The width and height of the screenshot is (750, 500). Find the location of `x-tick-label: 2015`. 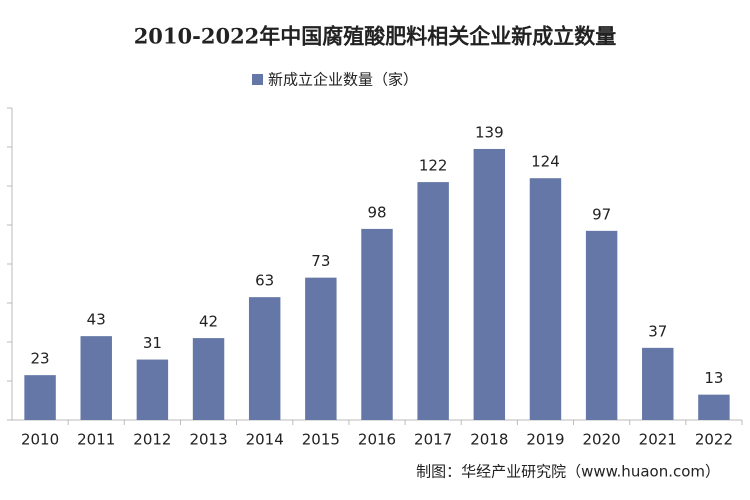

x-tick-label: 2015 is located at coordinates (321, 440).